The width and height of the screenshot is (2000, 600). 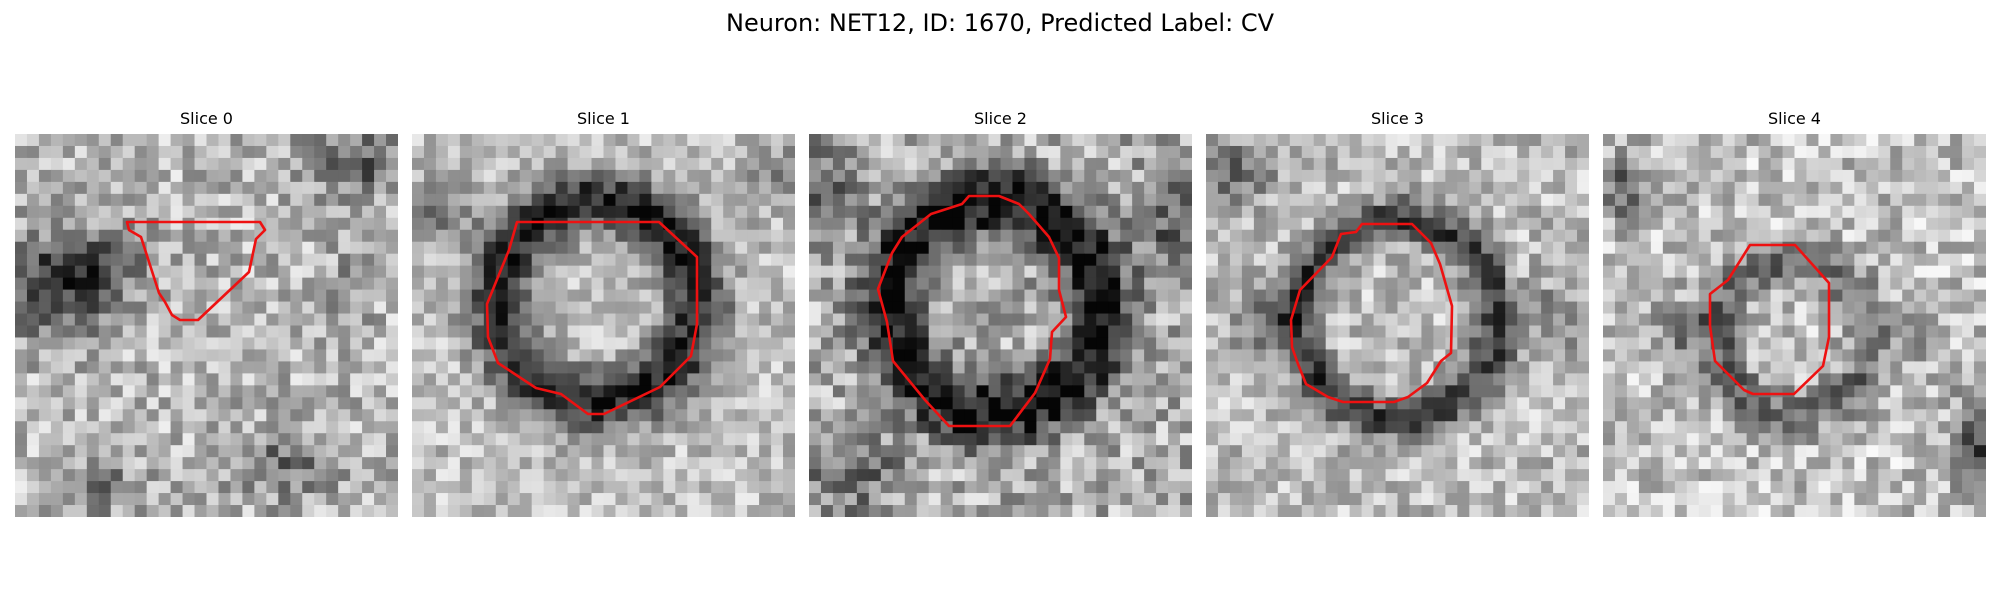 What do you see at coordinates (1397, 118) in the screenshot?
I see `slice-title: Slice 3` at bounding box center [1397, 118].